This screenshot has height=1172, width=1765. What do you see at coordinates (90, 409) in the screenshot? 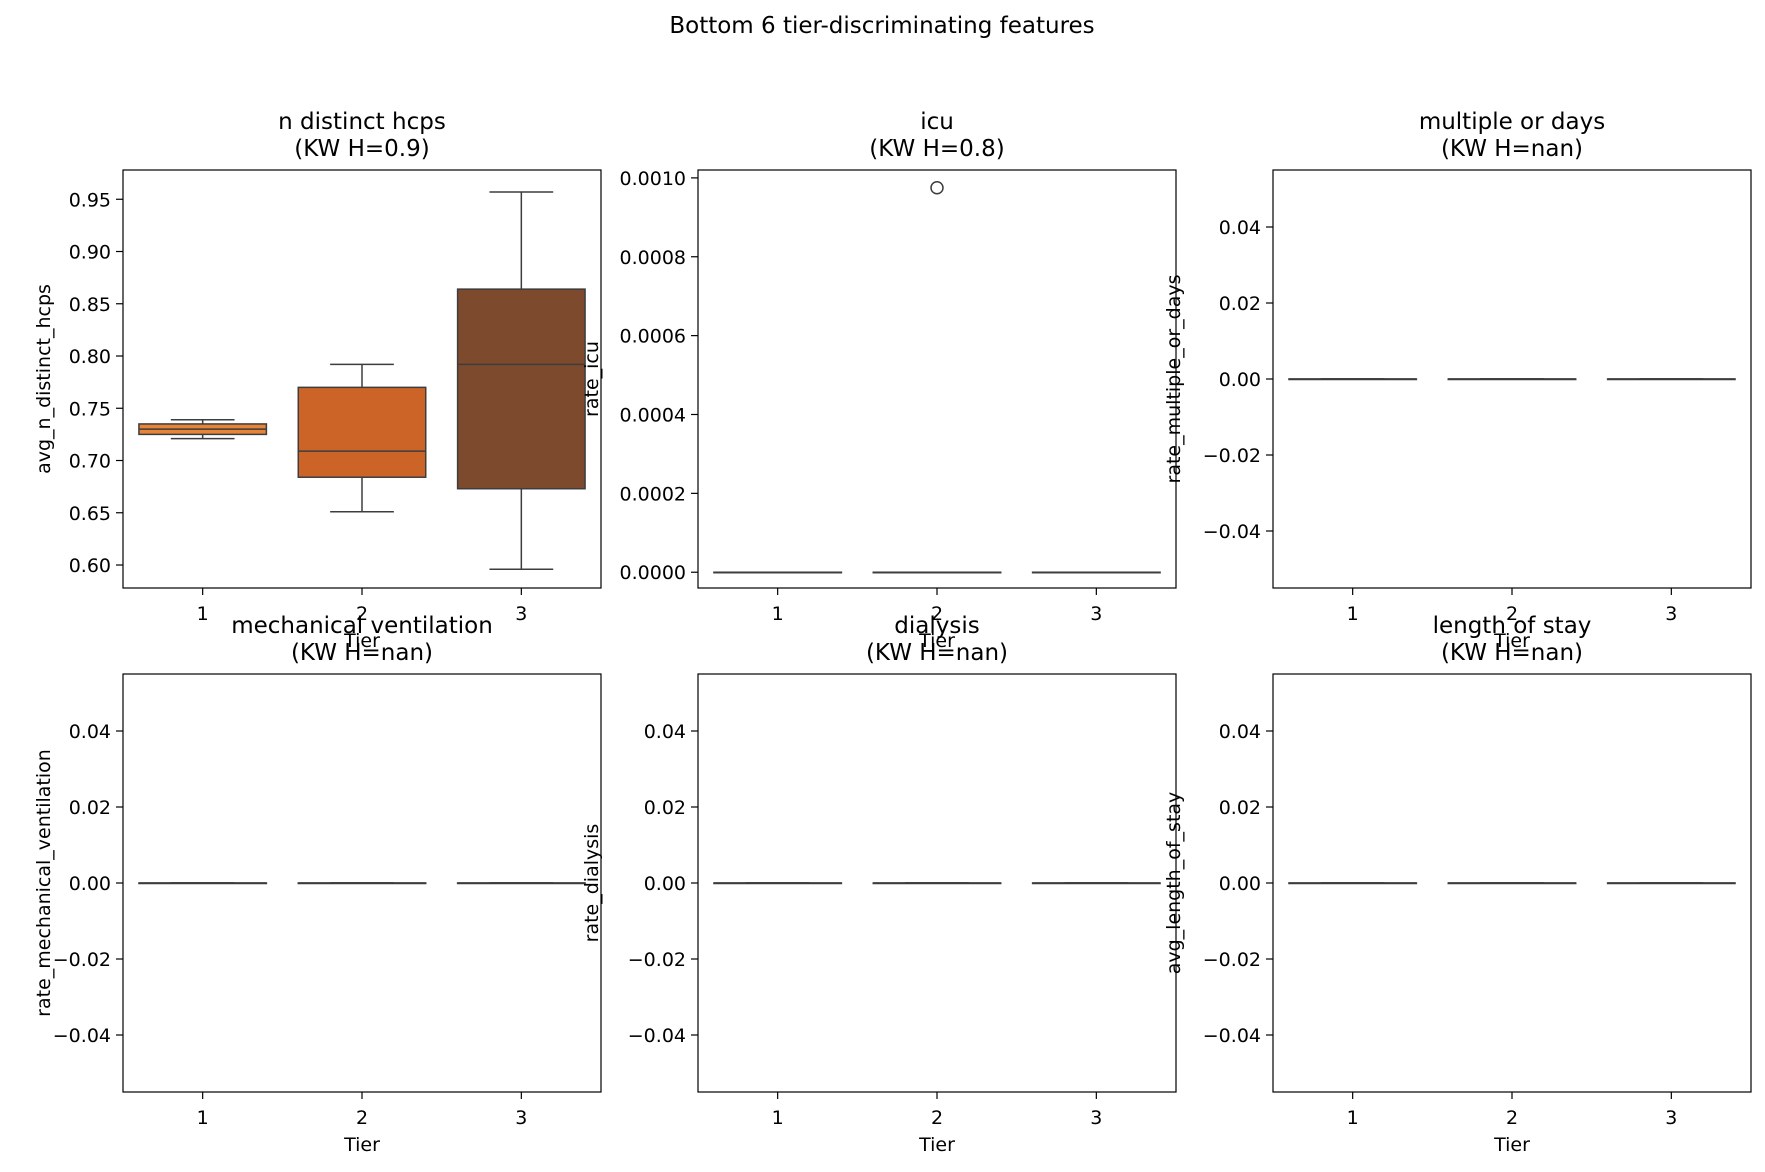
I see `y-tick-label: 0.75` at bounding box center [90, 409].